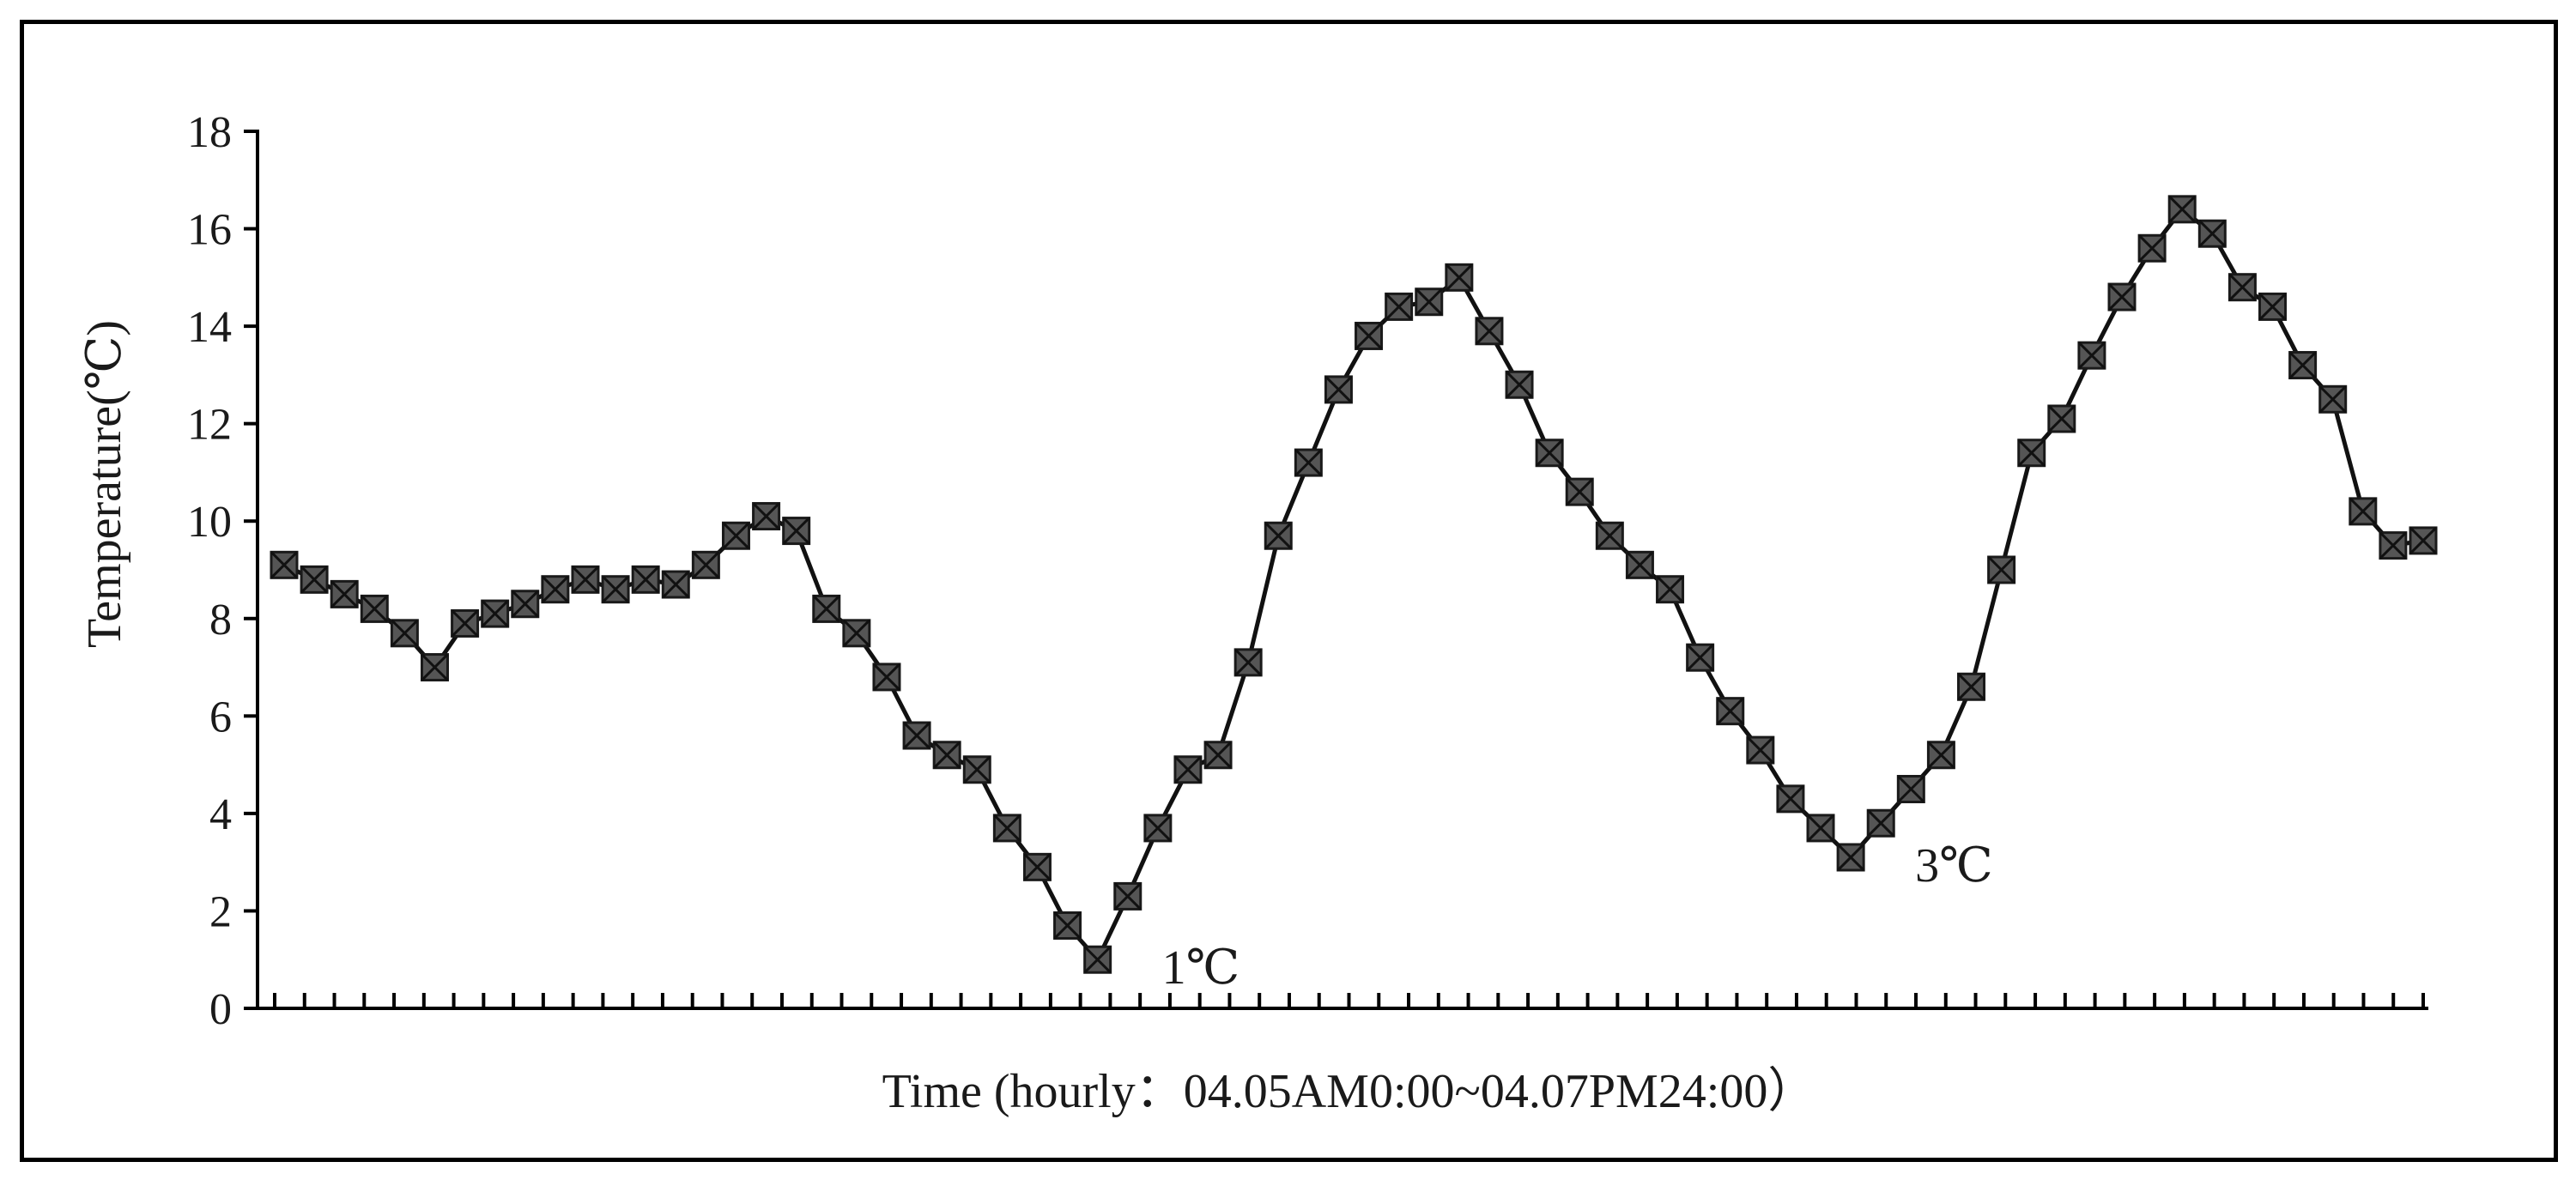 Image resolution: width=2576 pixels, height=1192 pixels. I want to click on data-annotation: 3℃, so click(1954, 865).